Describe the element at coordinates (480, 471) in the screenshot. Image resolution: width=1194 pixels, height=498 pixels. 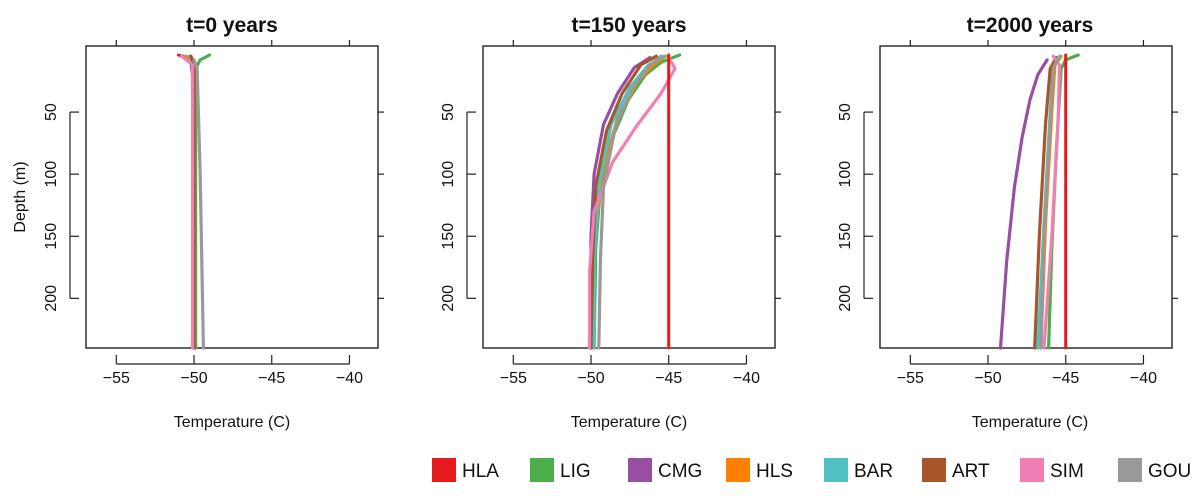
I see `legend-label-hla: HLA` at that location.